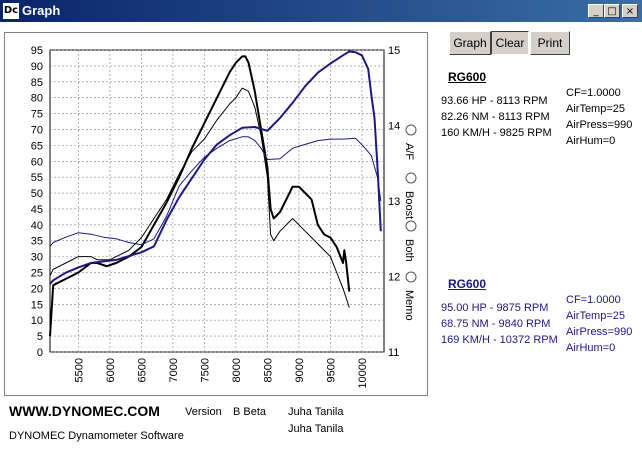 This screenshot has width=642, height=460. Describe the element at coordinates (470, 43) in the screenshot. I see `graph-button: Graph` at that location.